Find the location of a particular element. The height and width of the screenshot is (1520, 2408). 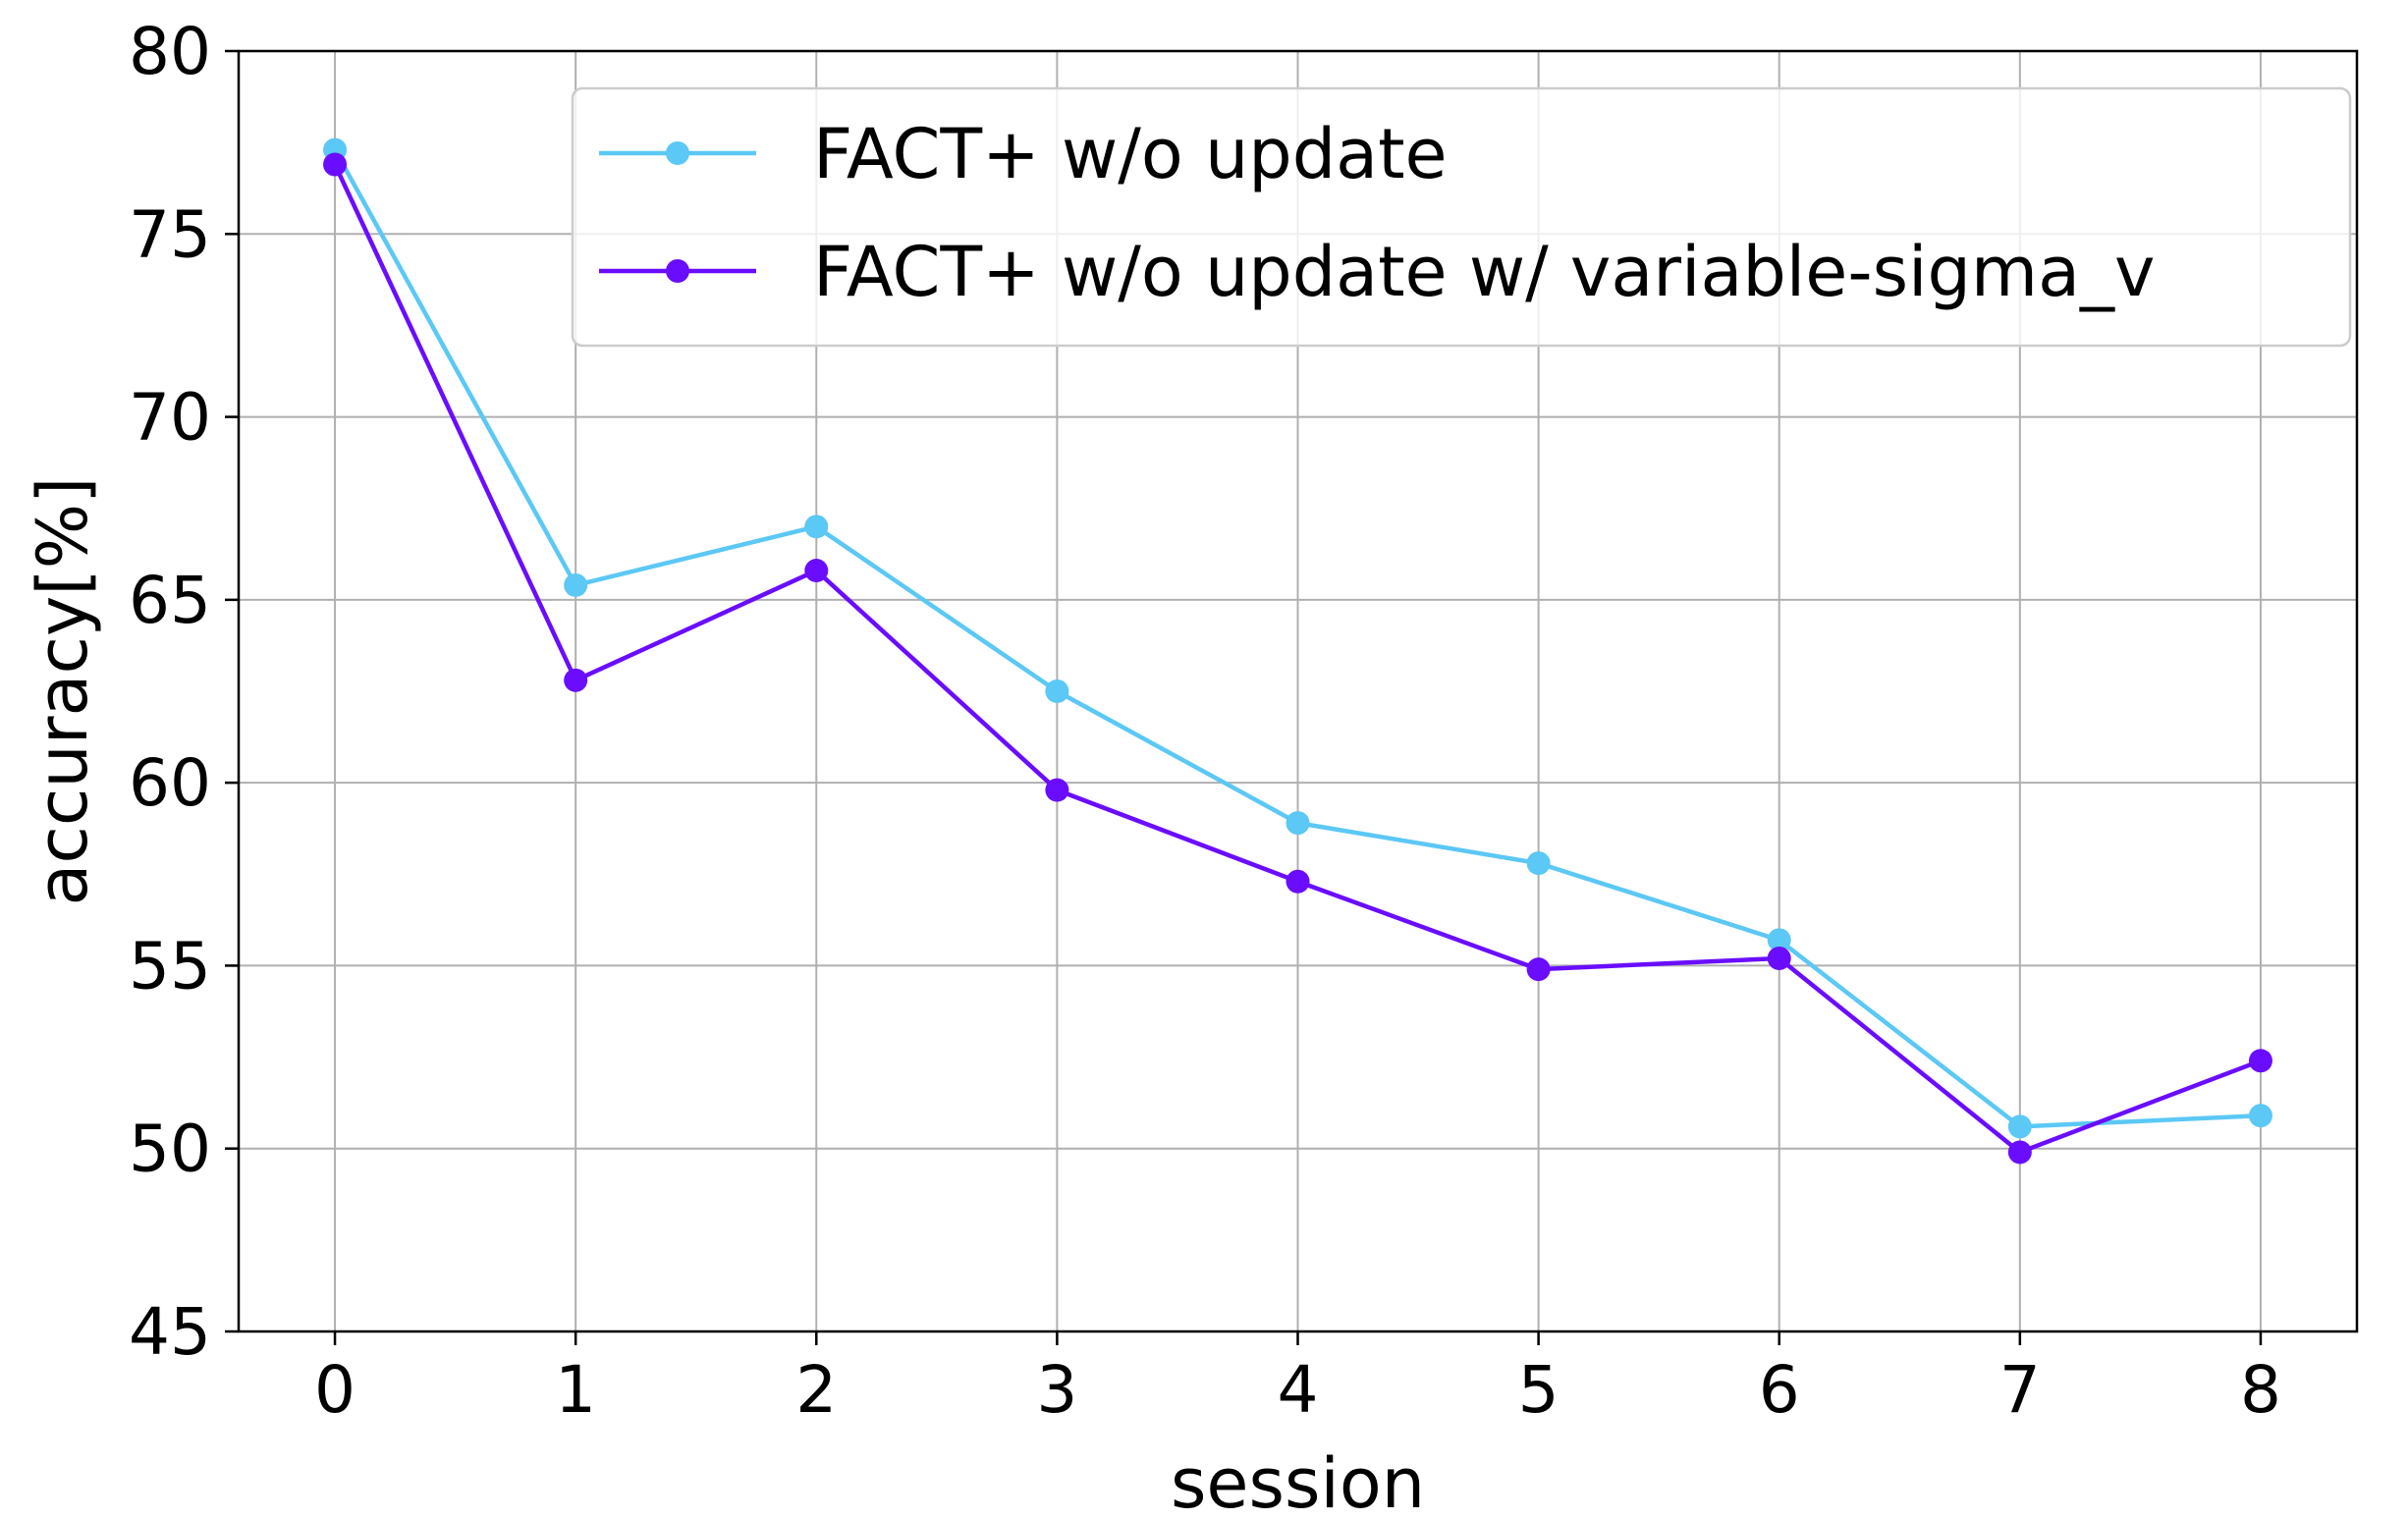

legend-item: FACT+ w/o update w/ variable-sigma_v is located at coordinates (1377, 272).